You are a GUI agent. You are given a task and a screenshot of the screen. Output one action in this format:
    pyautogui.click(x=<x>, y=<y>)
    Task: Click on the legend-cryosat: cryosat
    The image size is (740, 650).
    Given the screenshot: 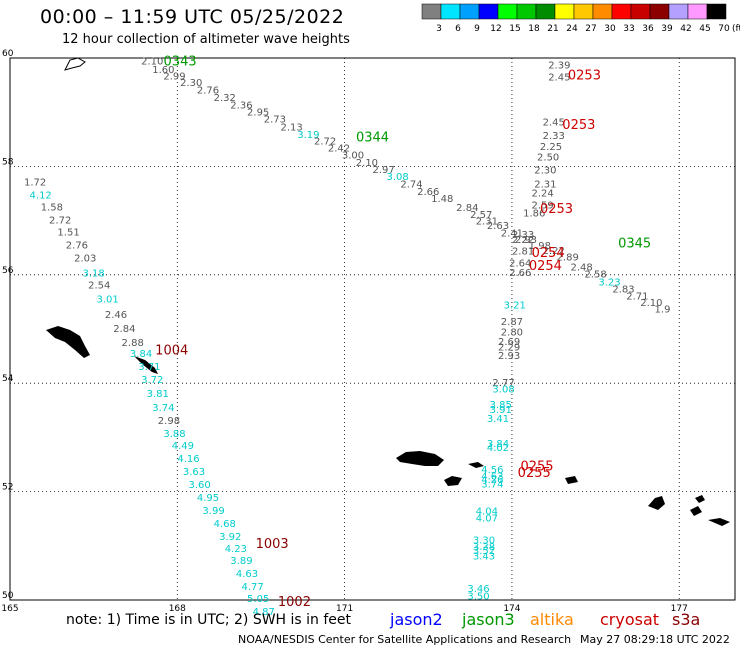 What is the action you would take?
    pyautogui.click(x=630, y=619)
    